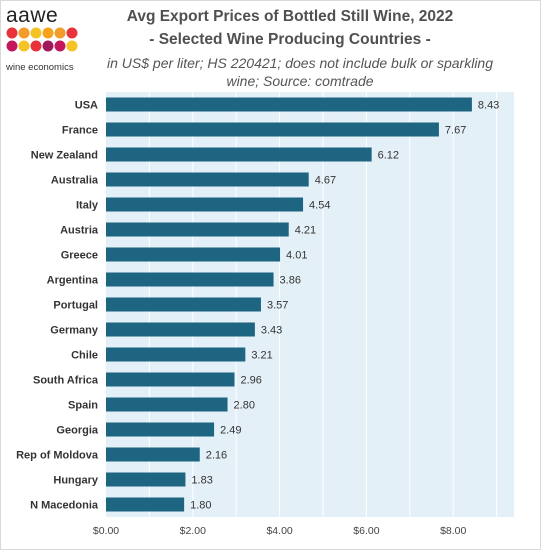 Image resolution: width=541 pixels, height=550 pixels. Describe the element at coordinates (75, 306) in the screenshot. I see `category-label: Portugal` at that location.